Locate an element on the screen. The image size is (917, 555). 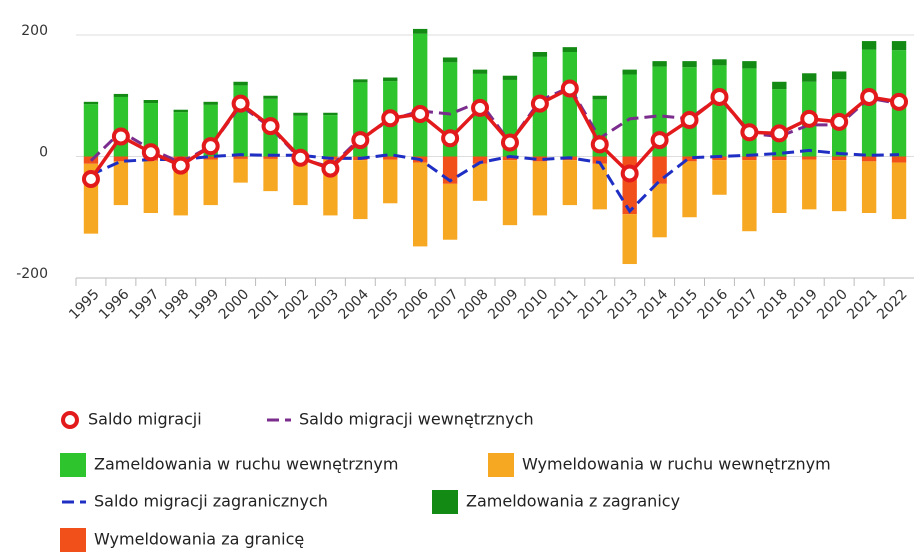
x-tick-label: 2014 is located at coordinates (653, 304).